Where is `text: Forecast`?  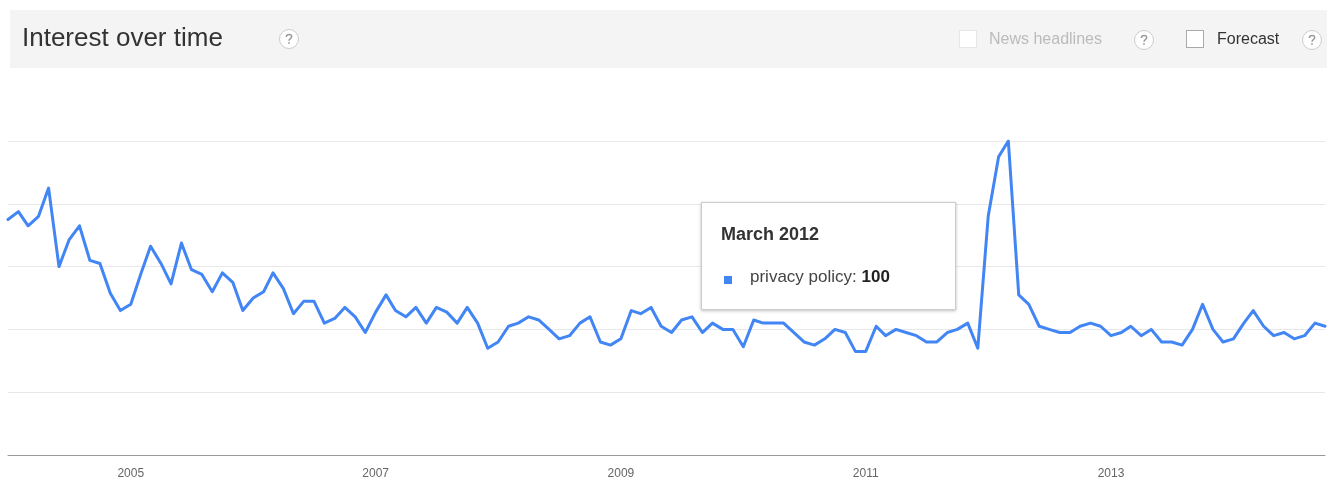 text: Forecast is located at coordinates (1248, 39).